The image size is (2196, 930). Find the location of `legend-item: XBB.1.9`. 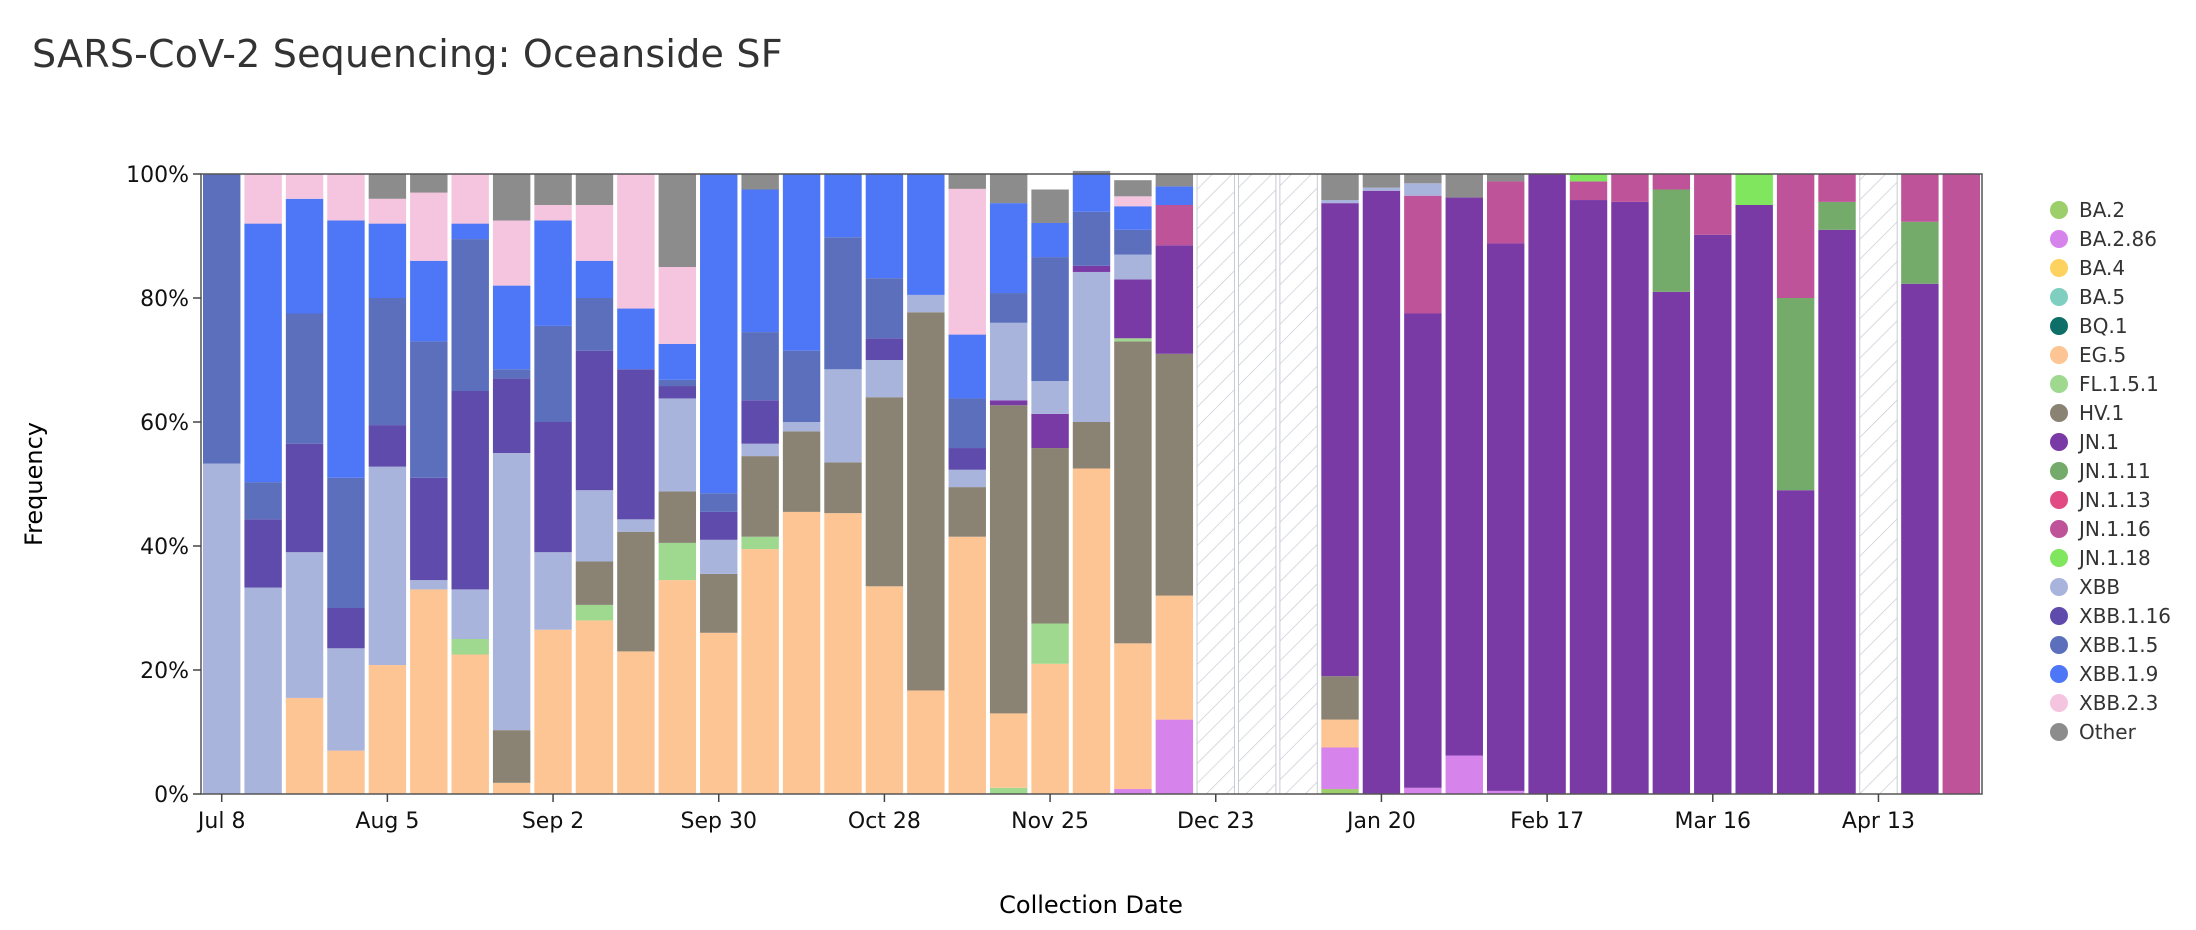

legend-item: XBB.1.9 is located at coordinates (2104, 674).